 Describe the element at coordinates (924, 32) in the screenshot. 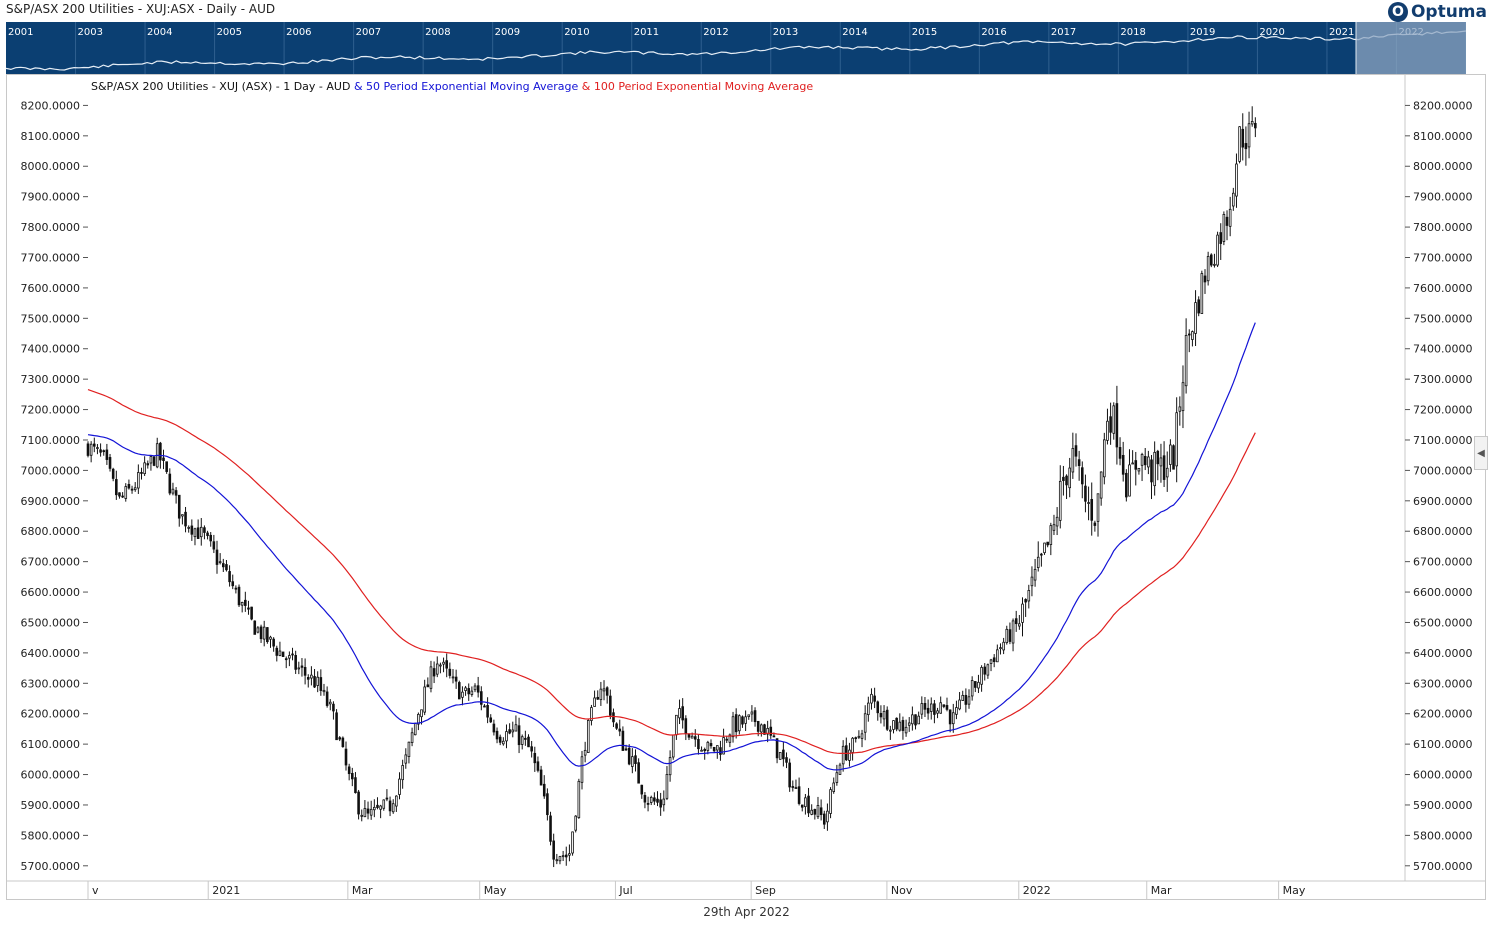

I see `navigator-year-label: 2015` at that location.